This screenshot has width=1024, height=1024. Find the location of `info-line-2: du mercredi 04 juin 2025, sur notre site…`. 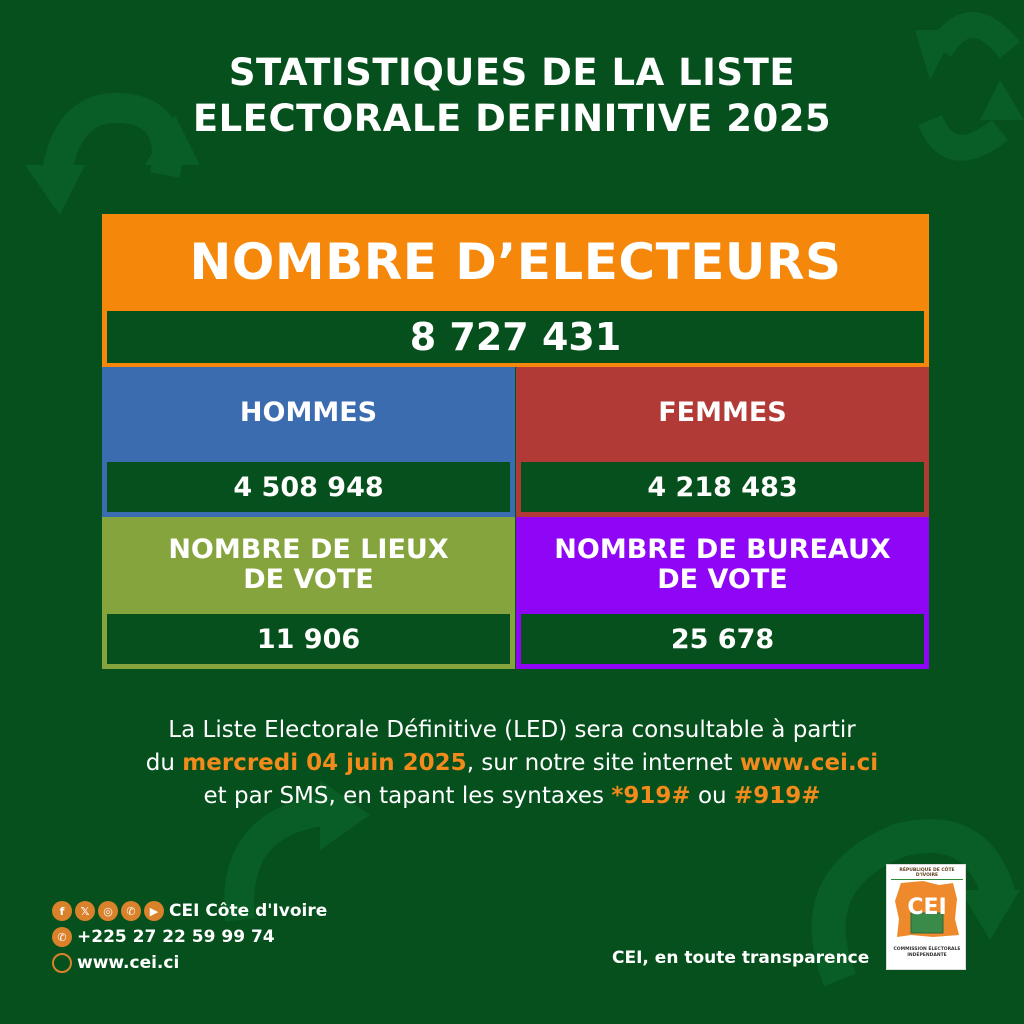

info-line-2: du mercredi 04 juin 2025, sur notre site… is located at coordinates (512, 763).